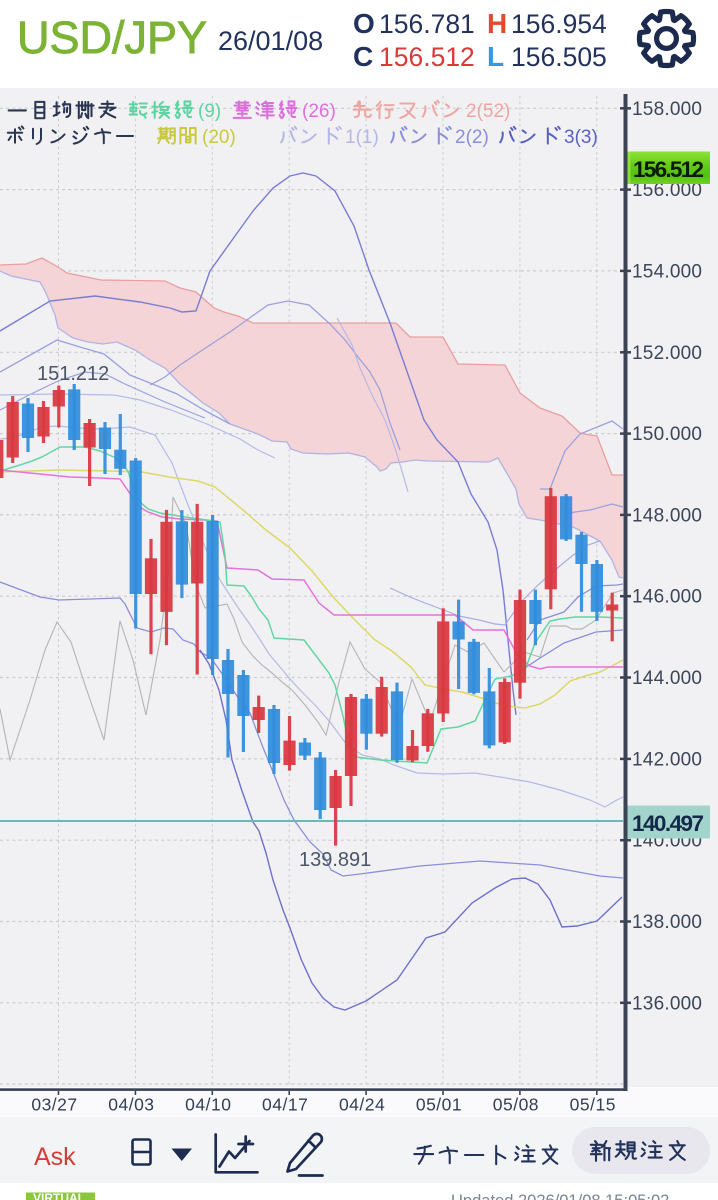 This screenshot has width=718, height=1200. What do you see at coordinates (667, 597) in the screenshot?
I see `svg-text: 146.000` at bounding box center [667, 597].